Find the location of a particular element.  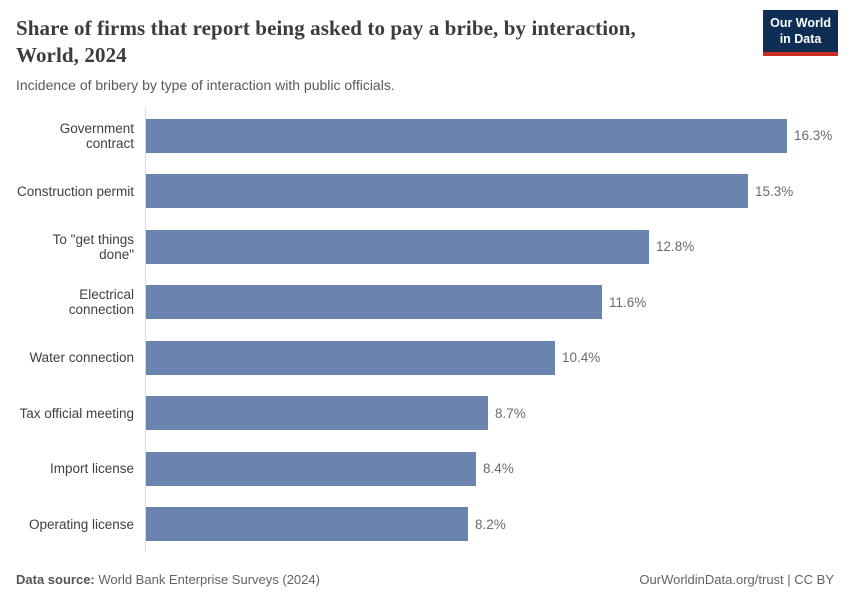

chart-title-line-2: World, 2024 is located at coordinates (71, 55).